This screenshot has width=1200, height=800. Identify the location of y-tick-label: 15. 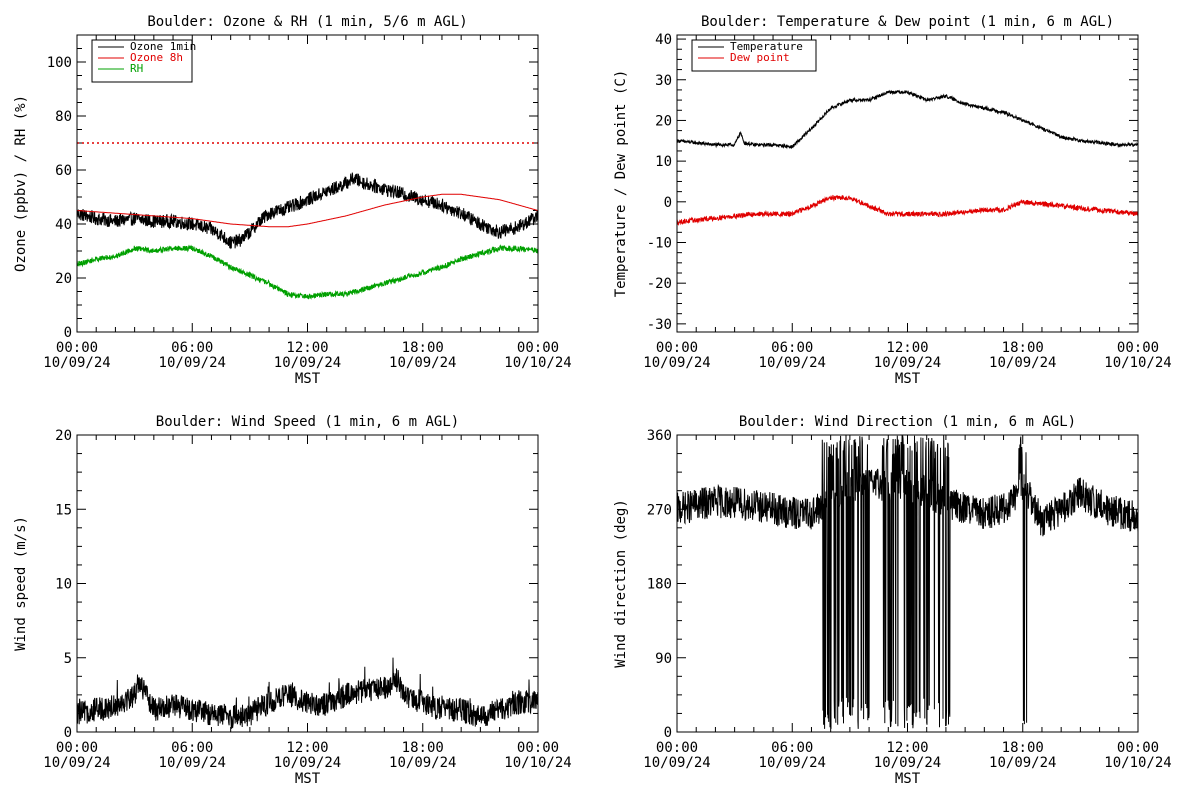
(63, 510).